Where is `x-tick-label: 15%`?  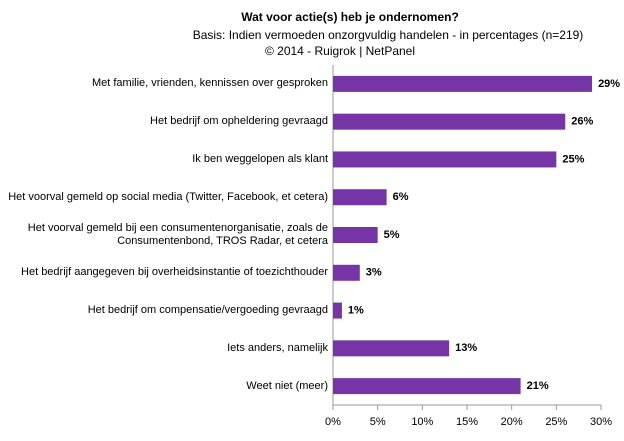 x-tick-label: 15% is located at coordinates (467, 422).